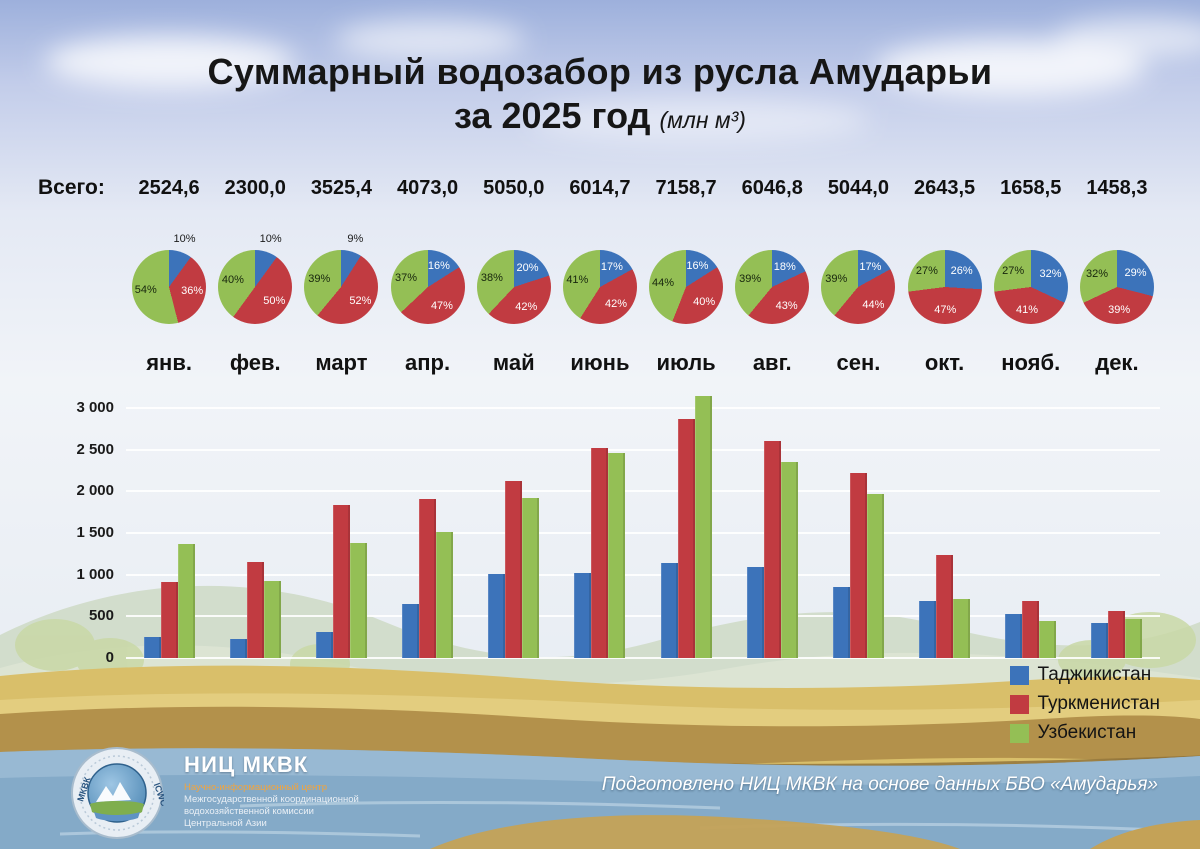 This screenshot has width=1200, height=849. Describe the element at coordinates (169, 278) in the screenshot. I see `pie-chart: 10% 36% 54%` at that location.